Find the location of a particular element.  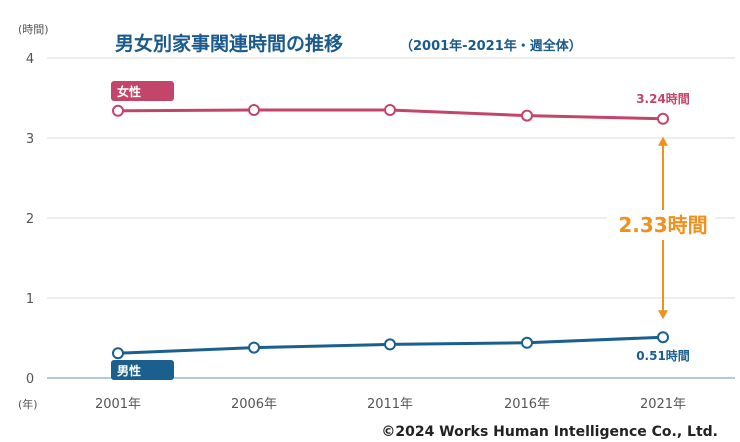

difference-annotation: 2.33時間 is located at coordinates (661, 228).